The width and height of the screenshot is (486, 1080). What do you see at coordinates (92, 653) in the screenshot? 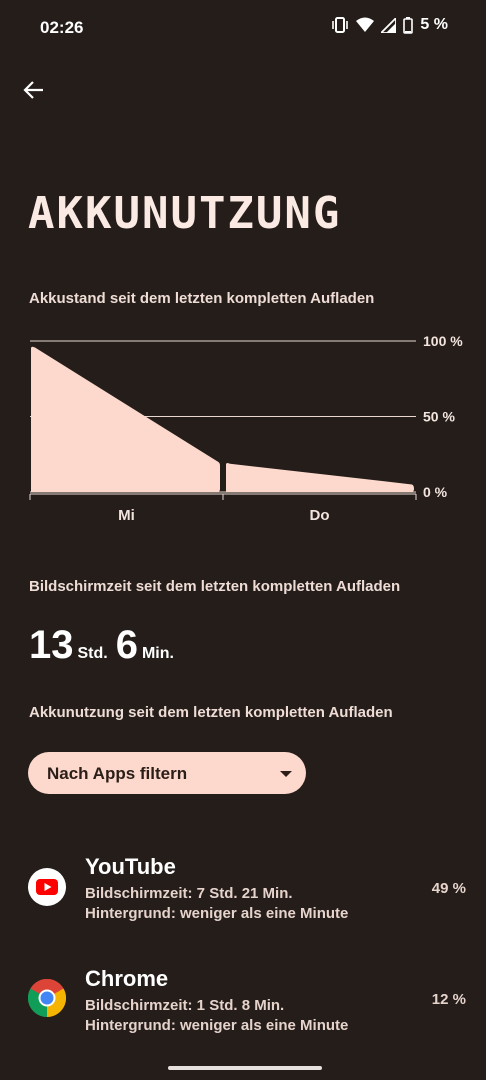
I see `screen-time-hours-unit: Std.` at bounding box center [92, 653].